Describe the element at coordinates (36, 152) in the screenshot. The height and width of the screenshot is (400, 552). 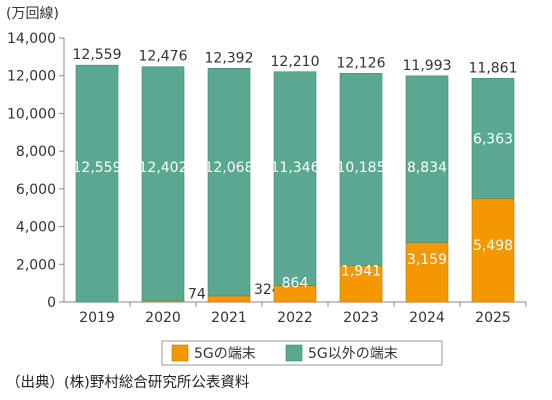
I see `y-tick-label: 8,000` at that location.